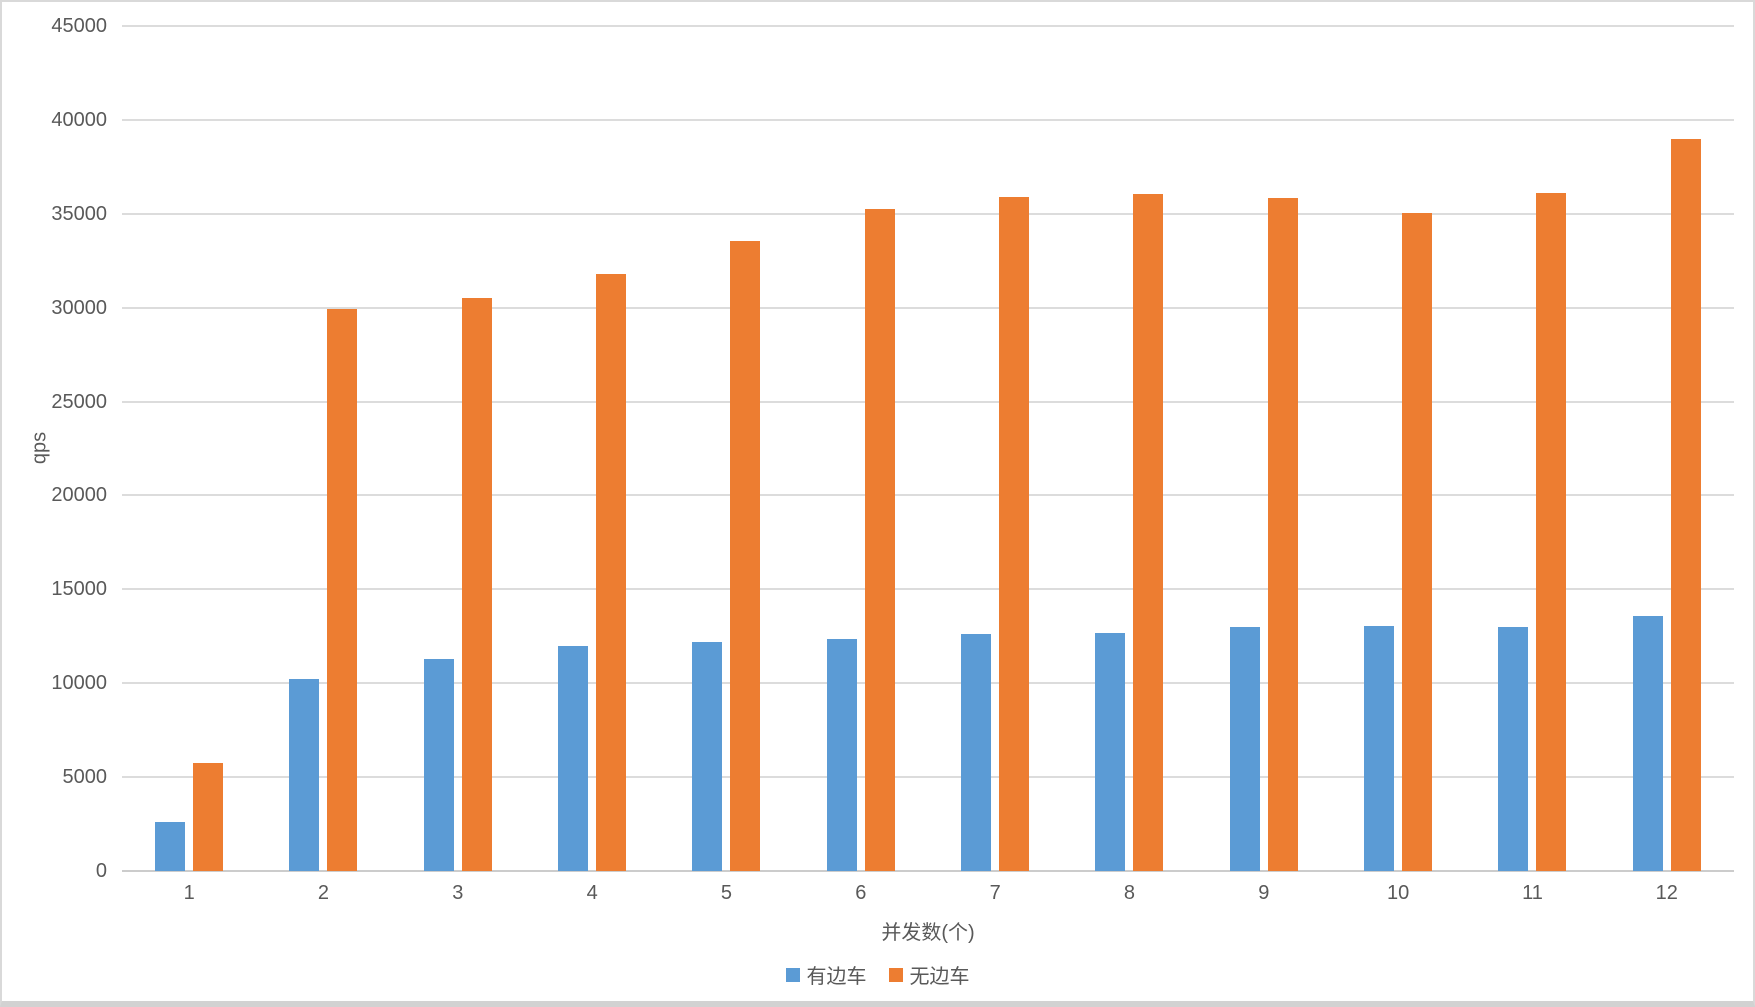 The width and height of the screenshot is (1755, 1007). What do you see at coordinates (726, 893) in the screenshot?
I see `x-tick-label: 5` at bounding box center [726, 893].